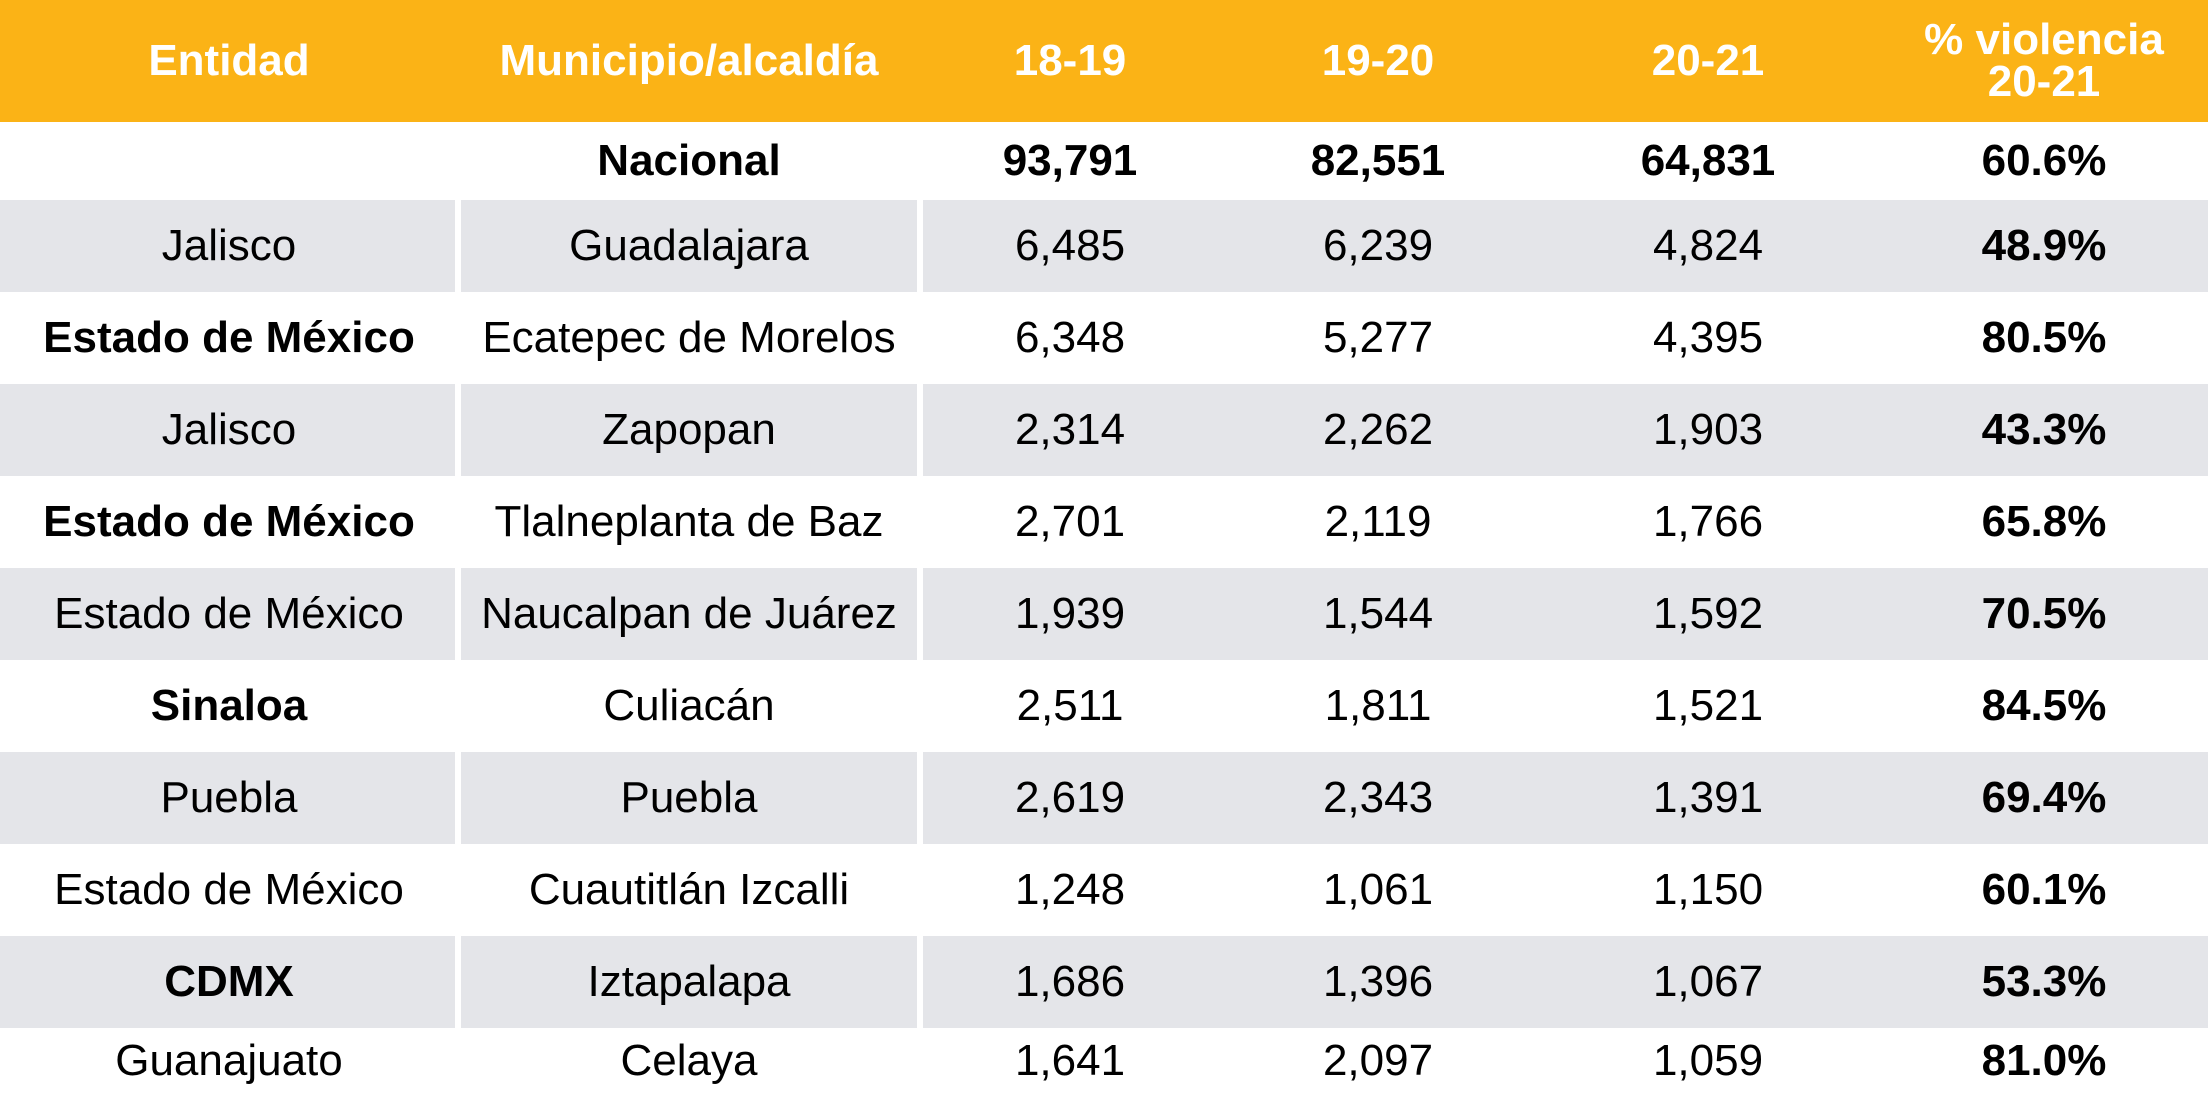 The height and width of the screenshot is (1094, 2208). What do you see at coordinates (1708, 160) in the screenshot?
I see `cell-y3: 64,831` at bounding box center [1708, 160].